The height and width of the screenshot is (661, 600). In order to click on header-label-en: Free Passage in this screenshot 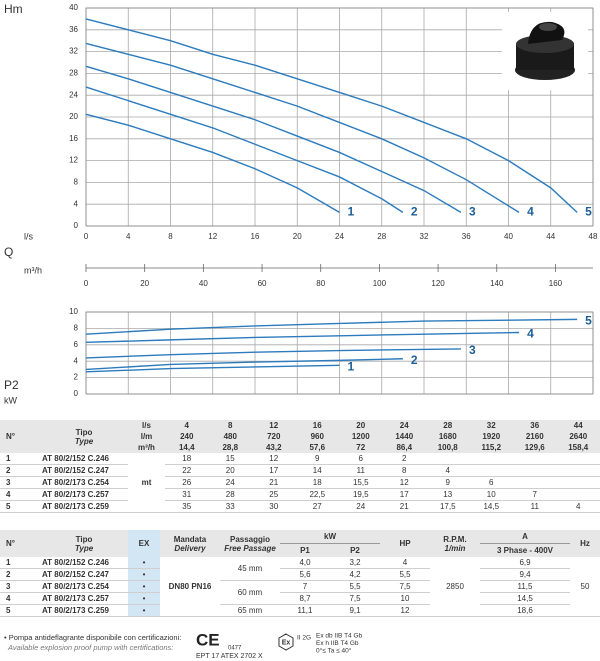, I will do `click(250, 548)`.